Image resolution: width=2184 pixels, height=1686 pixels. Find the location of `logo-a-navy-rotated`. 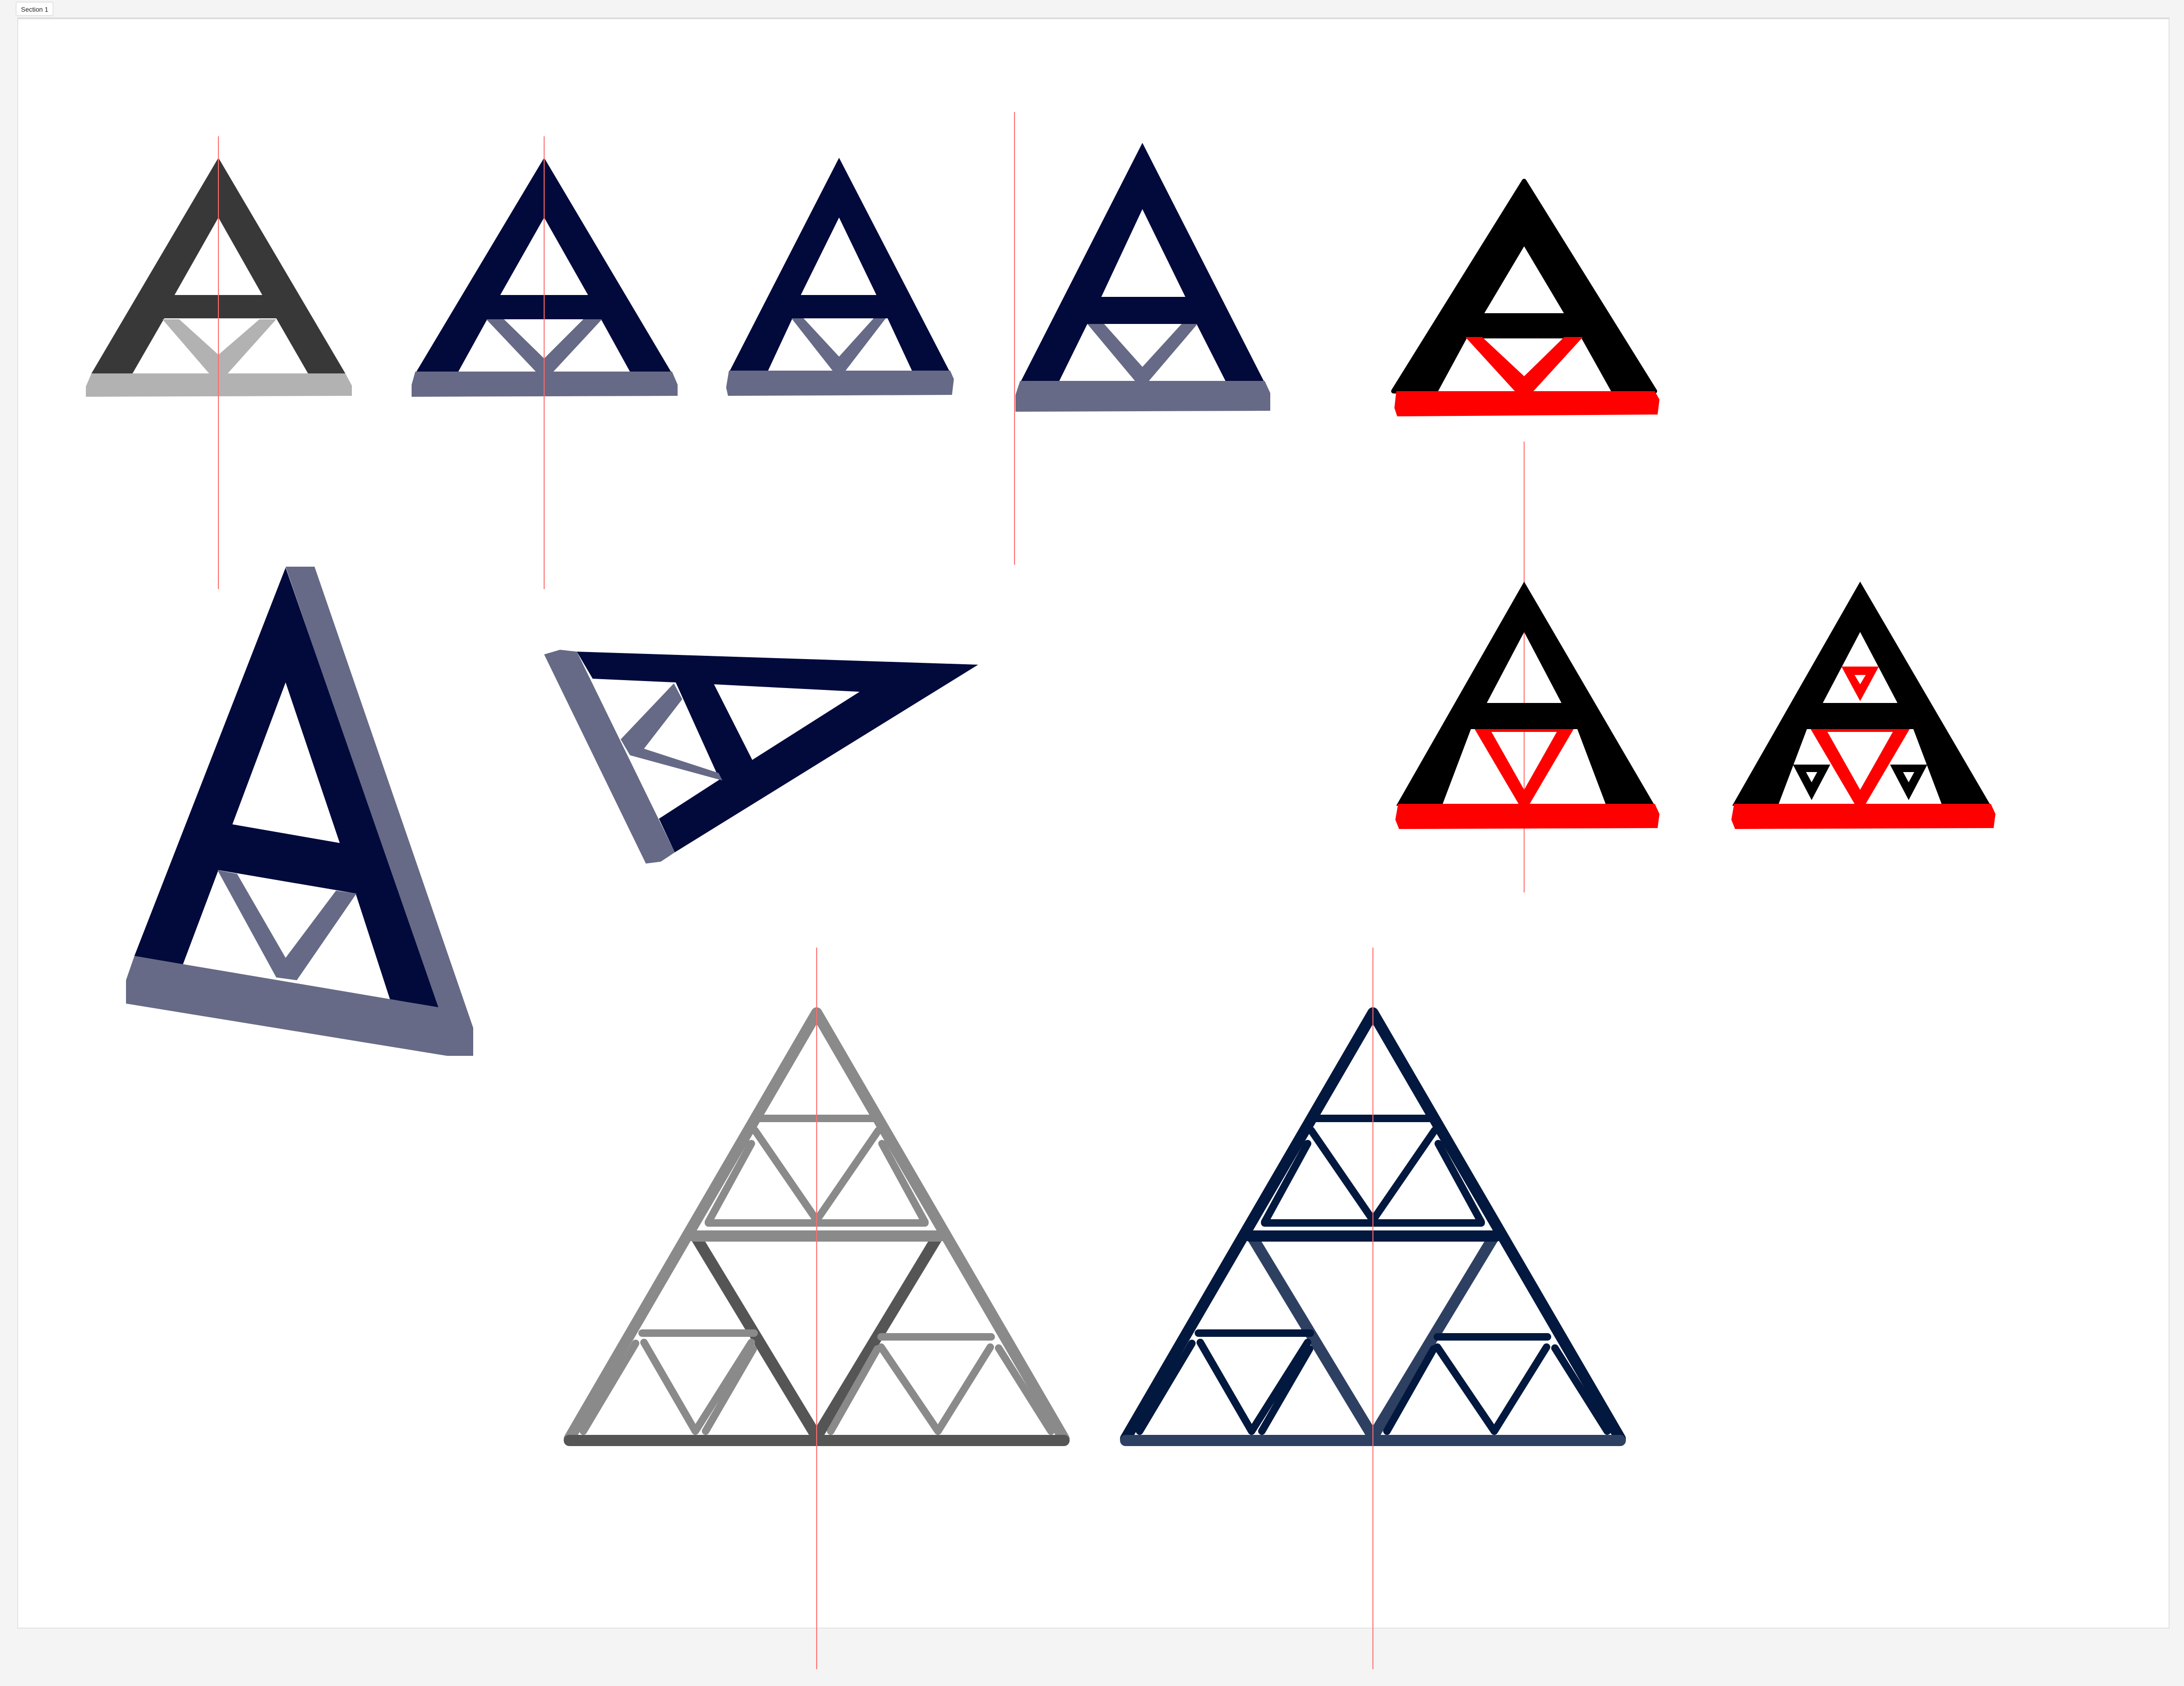

logo-a-navy-rotated is located at coordinates (761, 757).